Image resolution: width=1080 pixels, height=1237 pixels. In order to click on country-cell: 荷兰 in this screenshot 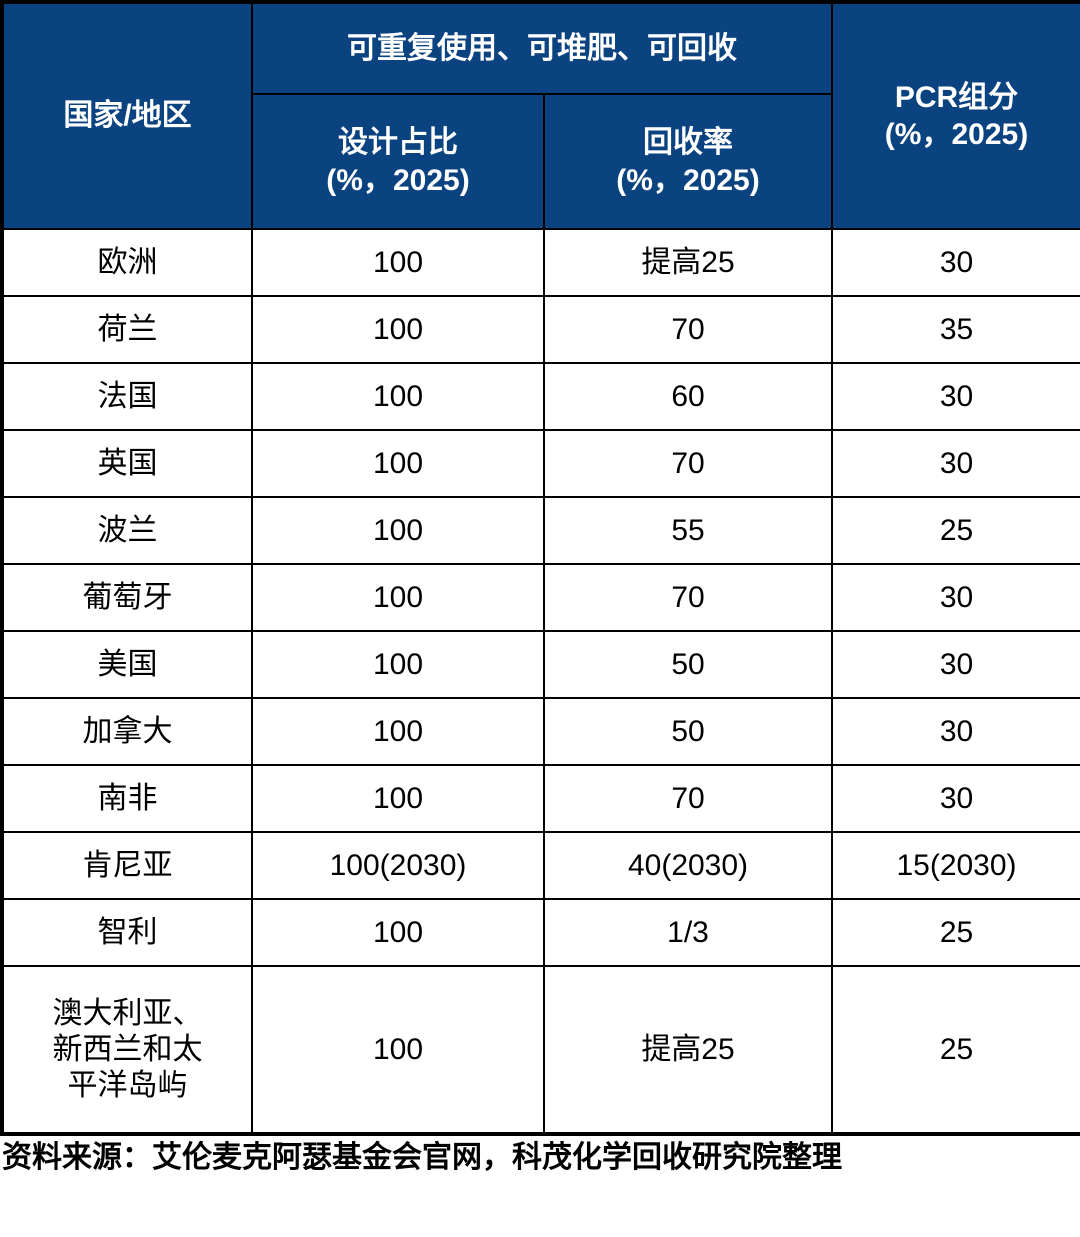, I will do `click(127, 329)`.